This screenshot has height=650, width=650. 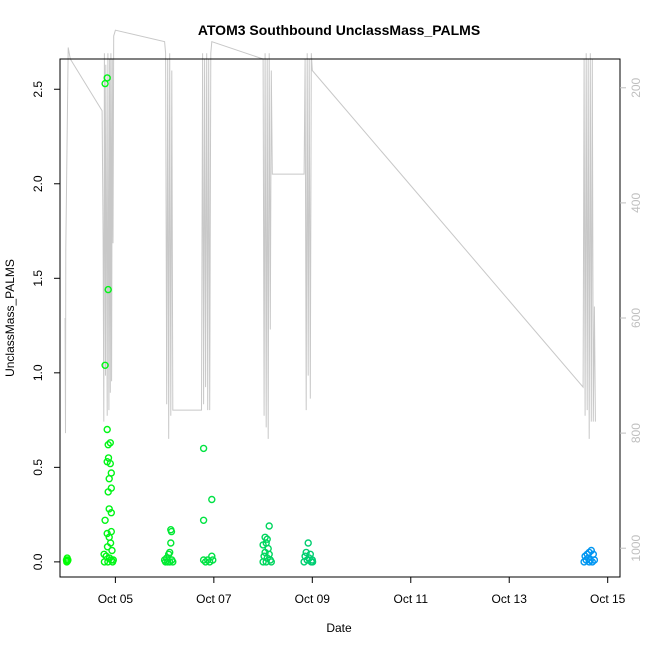 I want to click on y-tick-label: 1.0, so click(x=38, y=372).